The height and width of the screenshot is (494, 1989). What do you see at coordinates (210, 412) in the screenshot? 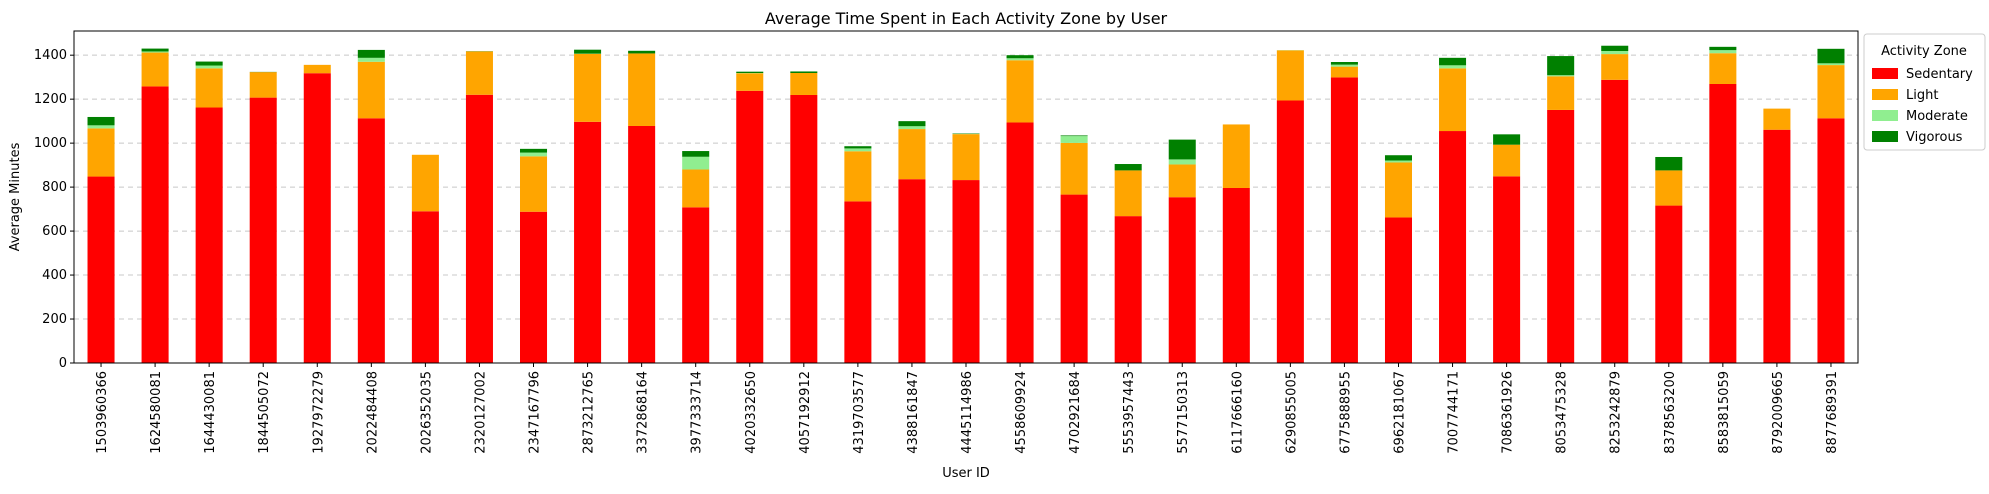
I see `x-tick-label: 1644430081` at bounding box center [210, 412].